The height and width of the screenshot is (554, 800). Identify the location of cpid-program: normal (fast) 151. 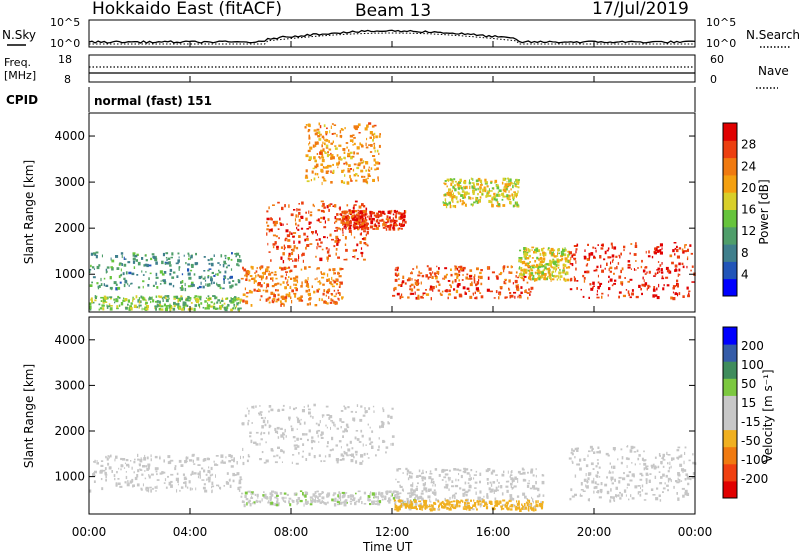
(153, 101).